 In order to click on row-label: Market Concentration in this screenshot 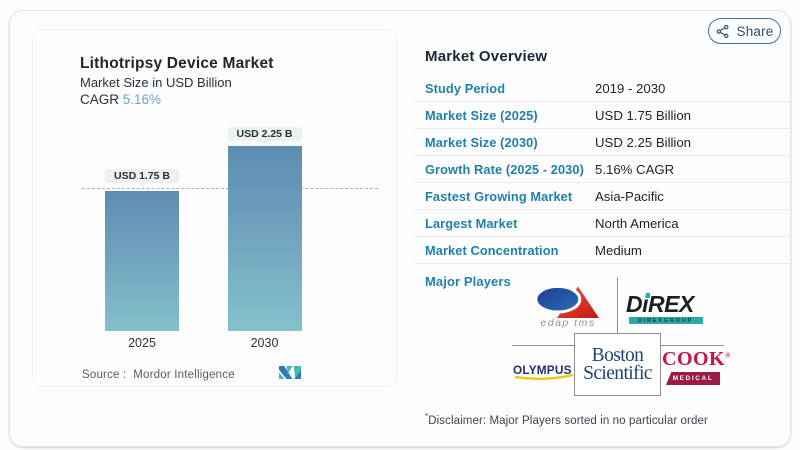, I will do `click(492, 250)`.